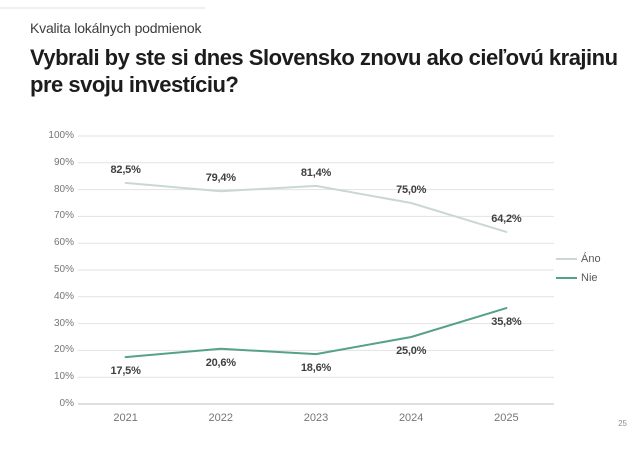 This screenshot has height=463, width=640. Describe the element at coordinates (102, 8) in the screenshot. I see `top-border-line` at that location.